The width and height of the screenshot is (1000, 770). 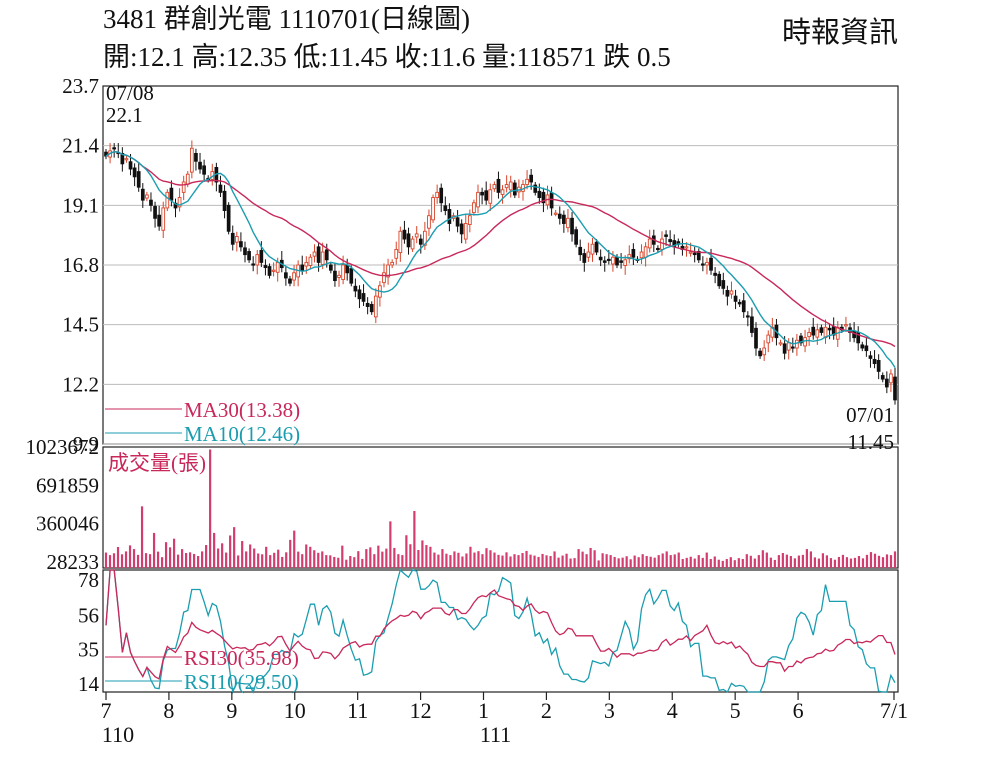 I want to click on rsi10-line, so click(x=500, y=631).